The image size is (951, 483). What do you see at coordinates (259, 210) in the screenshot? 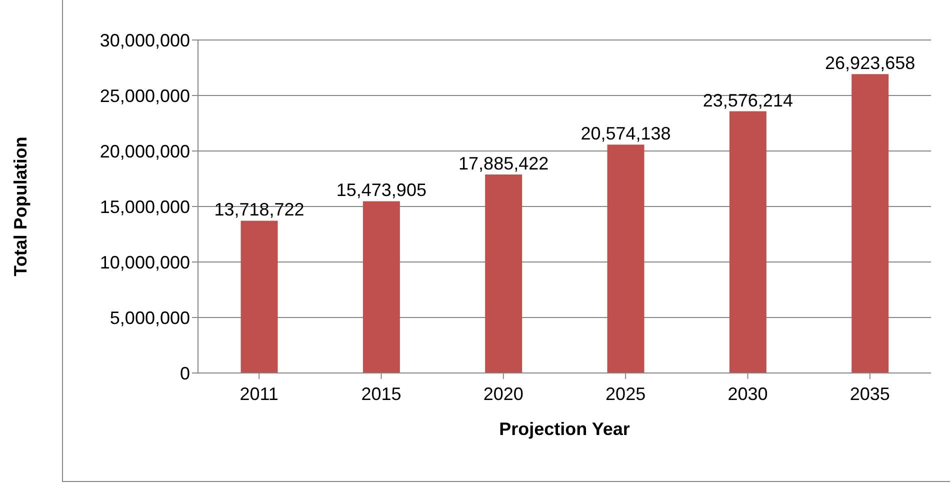
I see `data-label: 13,718,722` at bounding box center [259, 210].